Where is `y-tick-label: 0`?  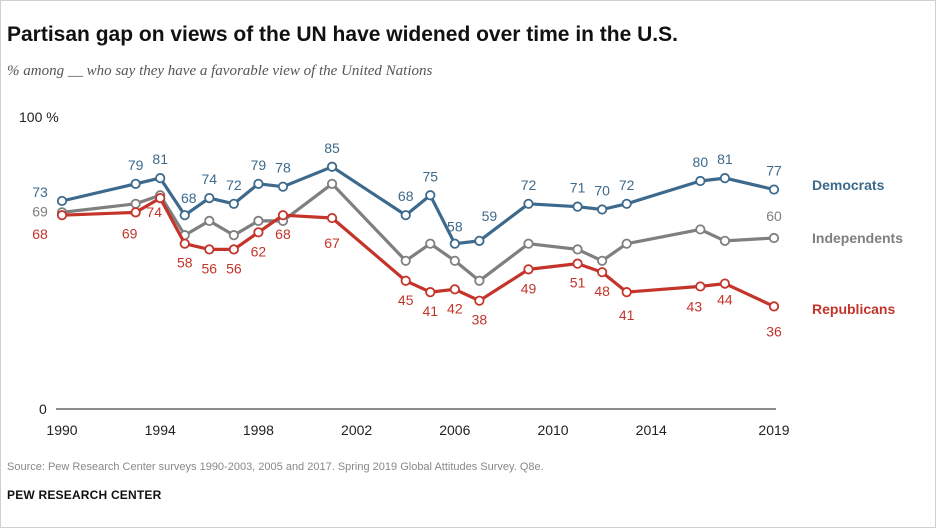 y-tick-label: 0 is located at coordinates (43, 409).